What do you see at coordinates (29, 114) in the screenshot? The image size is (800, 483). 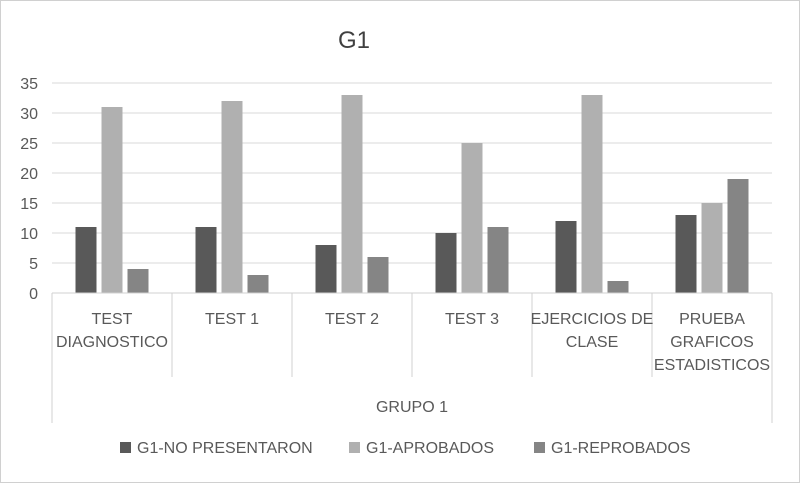 I see `y-tick-label: 30` at bounding box center [29, 114].